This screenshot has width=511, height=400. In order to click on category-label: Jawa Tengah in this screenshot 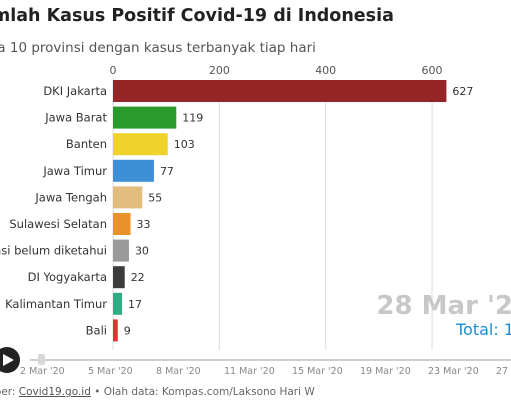, I will do `click(70, 197)`.